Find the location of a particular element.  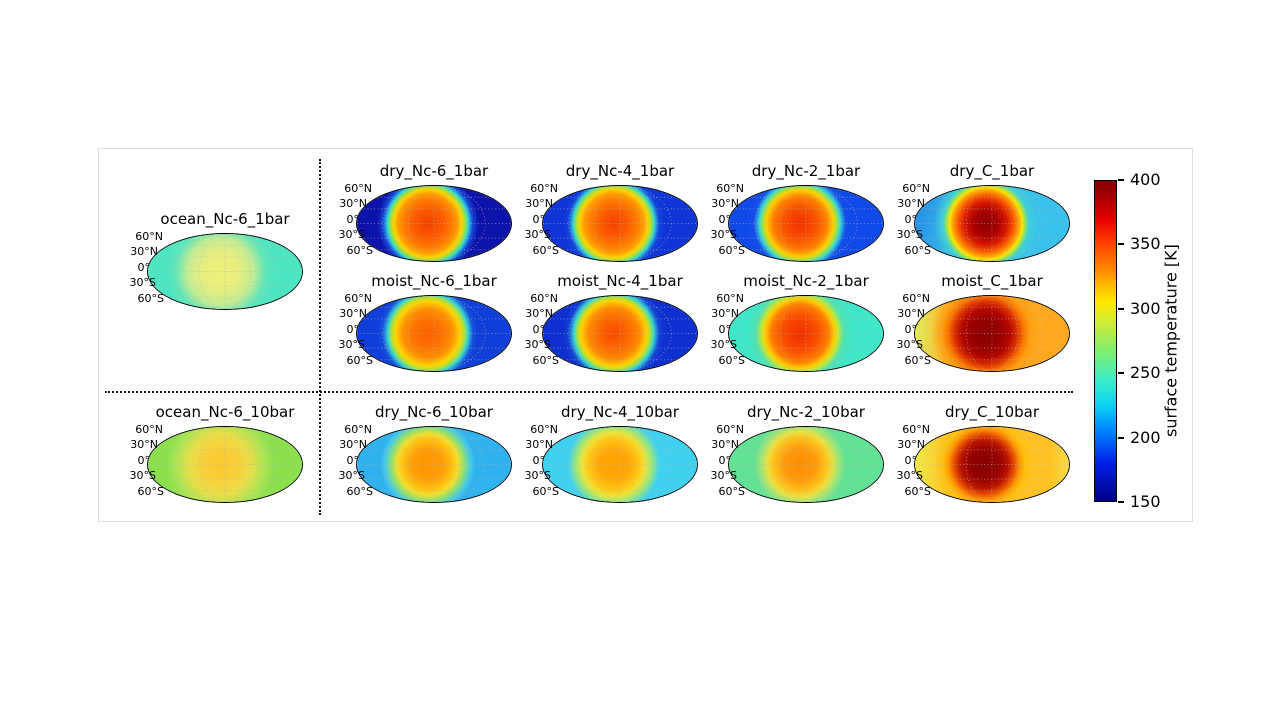

panel-dry_Nc-6_1bar: dry_Nc-6_1bar 60°N 30°N 0° 30°S 60°S is located at coordinates (425, 212).